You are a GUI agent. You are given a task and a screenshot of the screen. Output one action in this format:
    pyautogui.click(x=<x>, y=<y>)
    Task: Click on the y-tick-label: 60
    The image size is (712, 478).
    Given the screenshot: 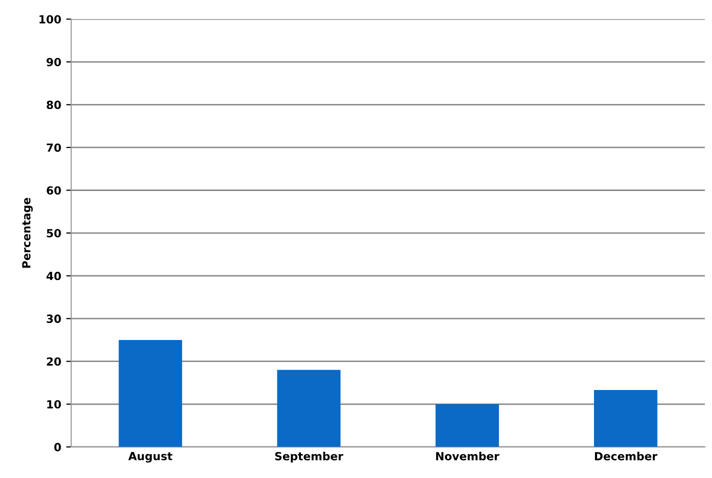 What is the action you would take?
    pyautogui.click(x=53, y=190)
    